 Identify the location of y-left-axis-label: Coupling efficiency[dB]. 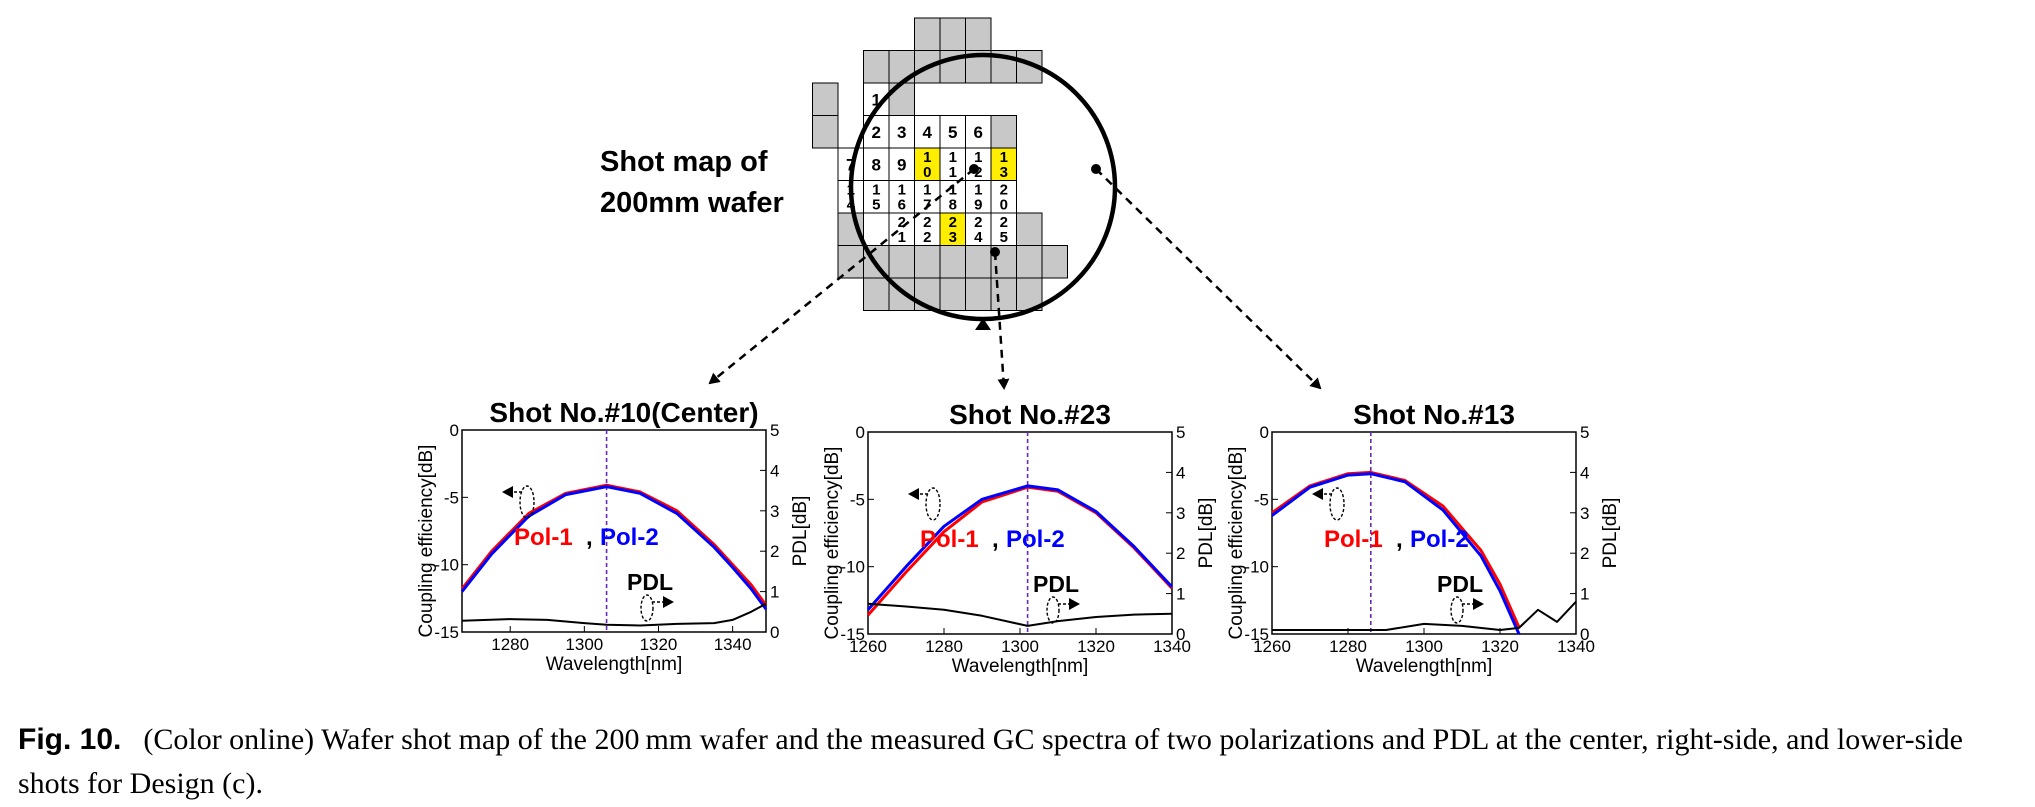
(426, 541).